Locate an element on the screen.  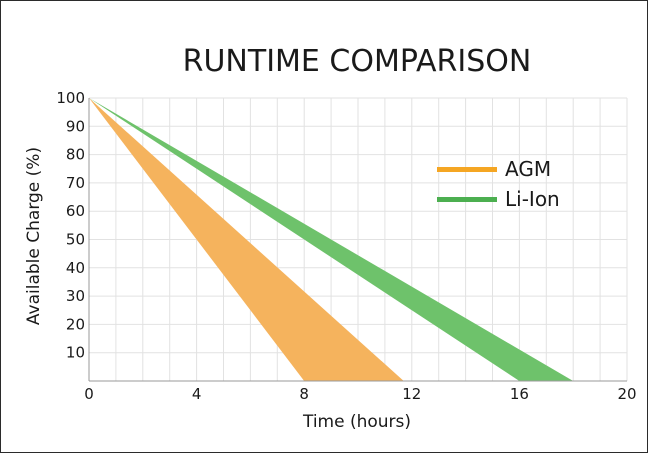
y-axis-label: Available Charge (%) is located at coordinates (34, 236).